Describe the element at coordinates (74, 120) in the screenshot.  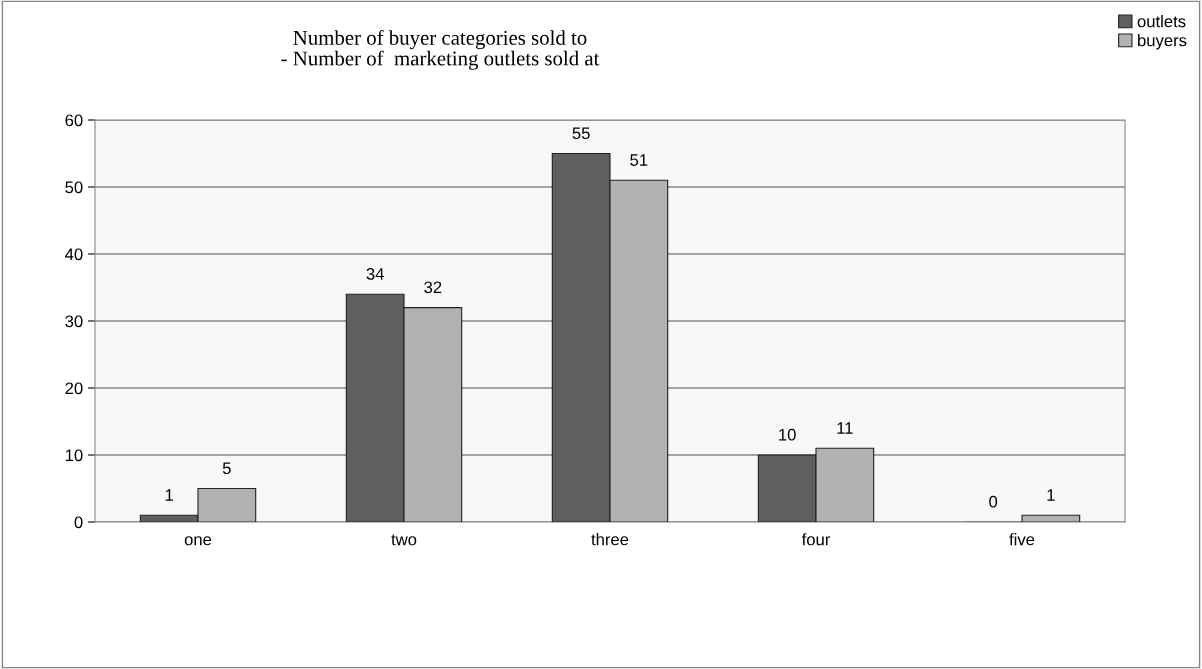
I see `y-tick-label: 60` at that location.